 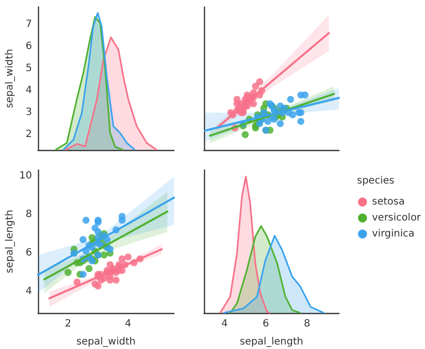 What do you see at coordinates (29, 214) in the screenshot?
I see `y-tick-label: 8` at bounding box center [29, 214].